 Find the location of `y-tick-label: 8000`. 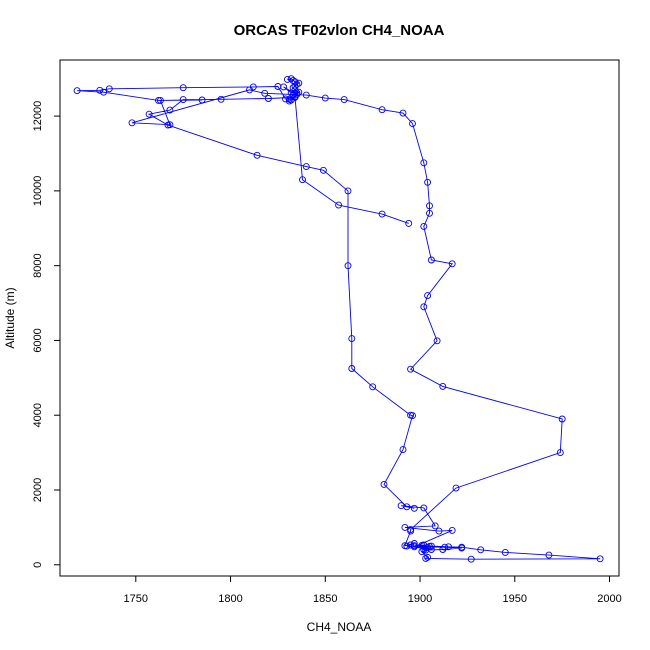

y-tick-label: 8000 is located at coordinates (38, 265).